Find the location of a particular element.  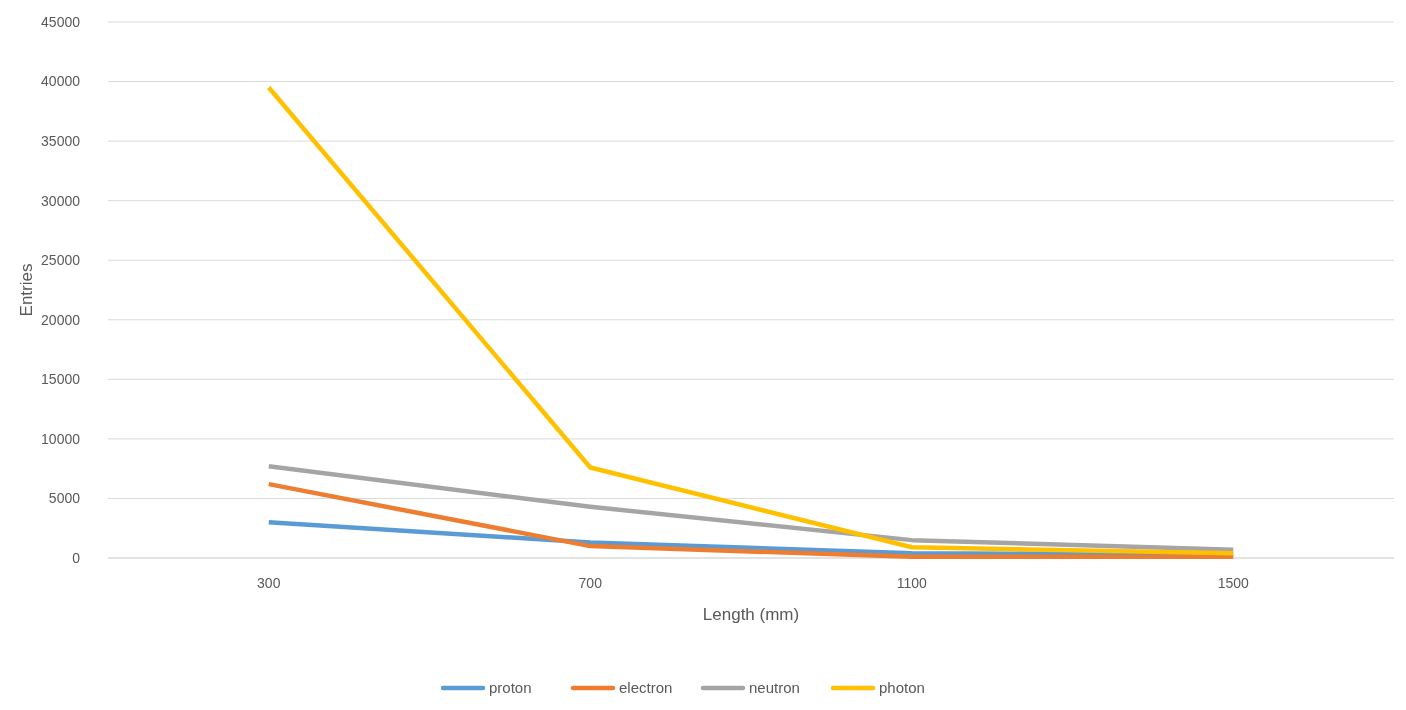

y-axis-title: Entries is located at coordinates (26, 290).